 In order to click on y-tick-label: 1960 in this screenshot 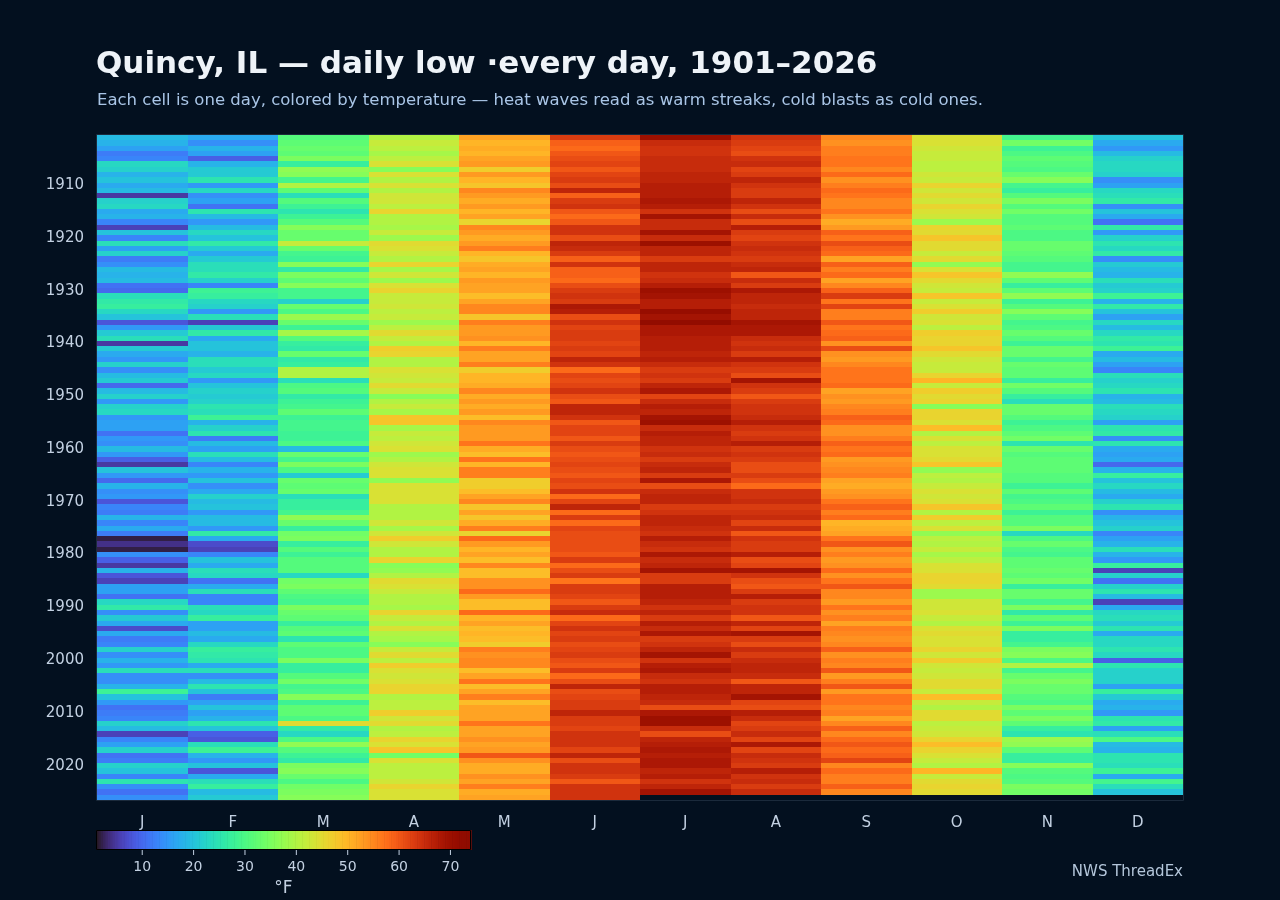, I will do `click(64, 447)`.